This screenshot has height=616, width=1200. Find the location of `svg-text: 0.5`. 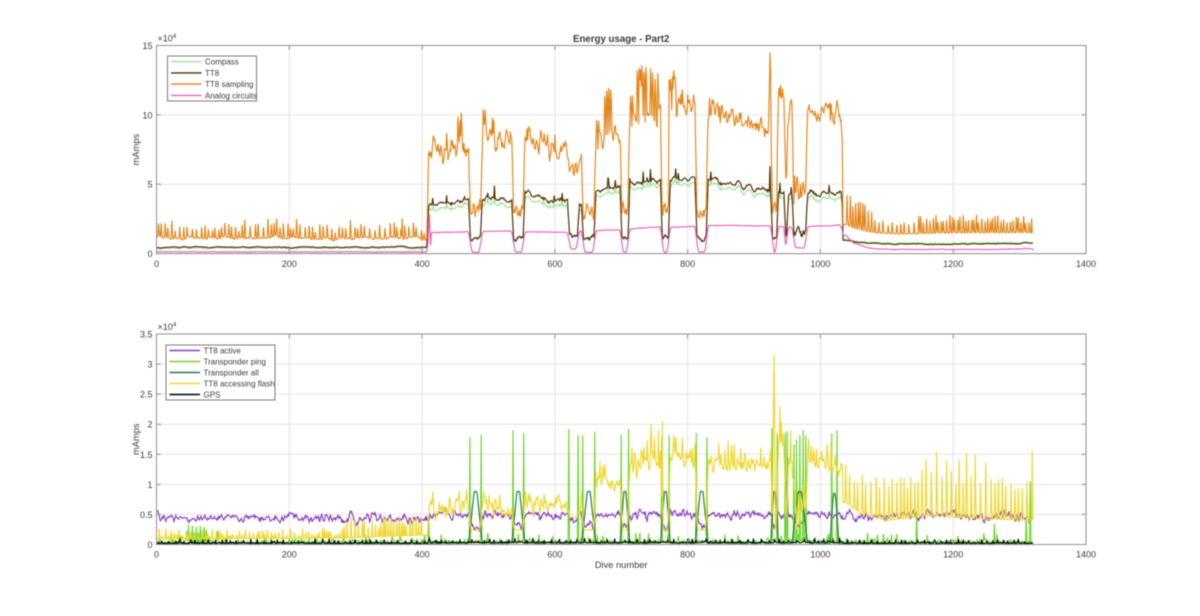

svg-text: 0.5 is located at coordinates (146, 515).